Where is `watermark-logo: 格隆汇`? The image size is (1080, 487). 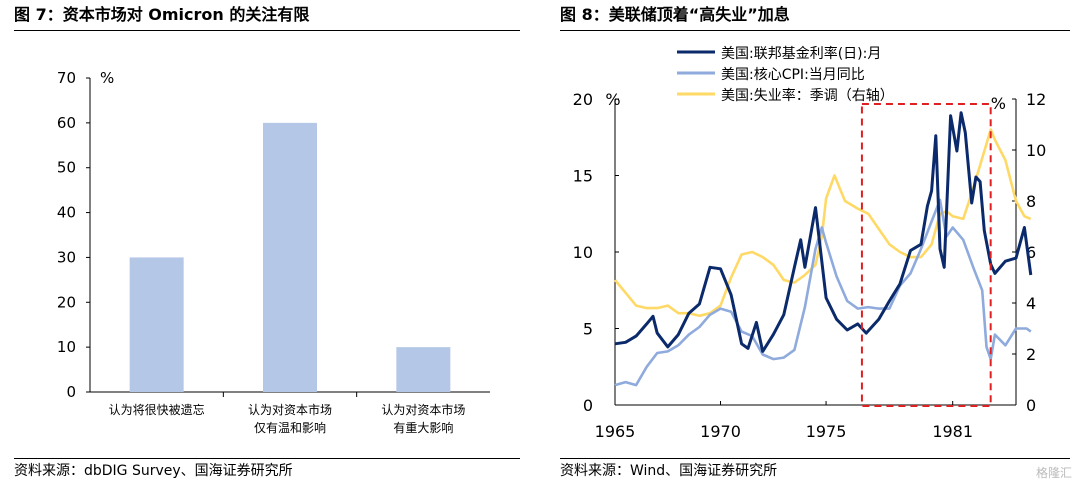 watermark-logo: 格隆汇 is located at coordinates (1053, 473).